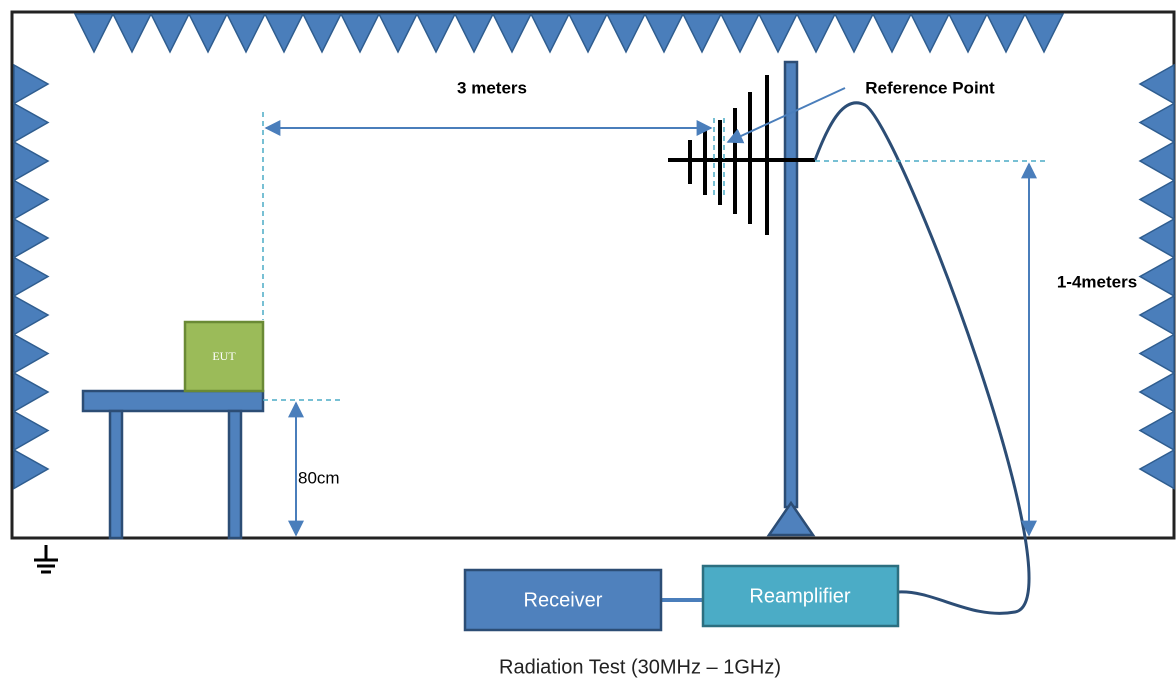  Describe the element at coordinates (741, 155) in the screenshot. I see `antenna` at that location.